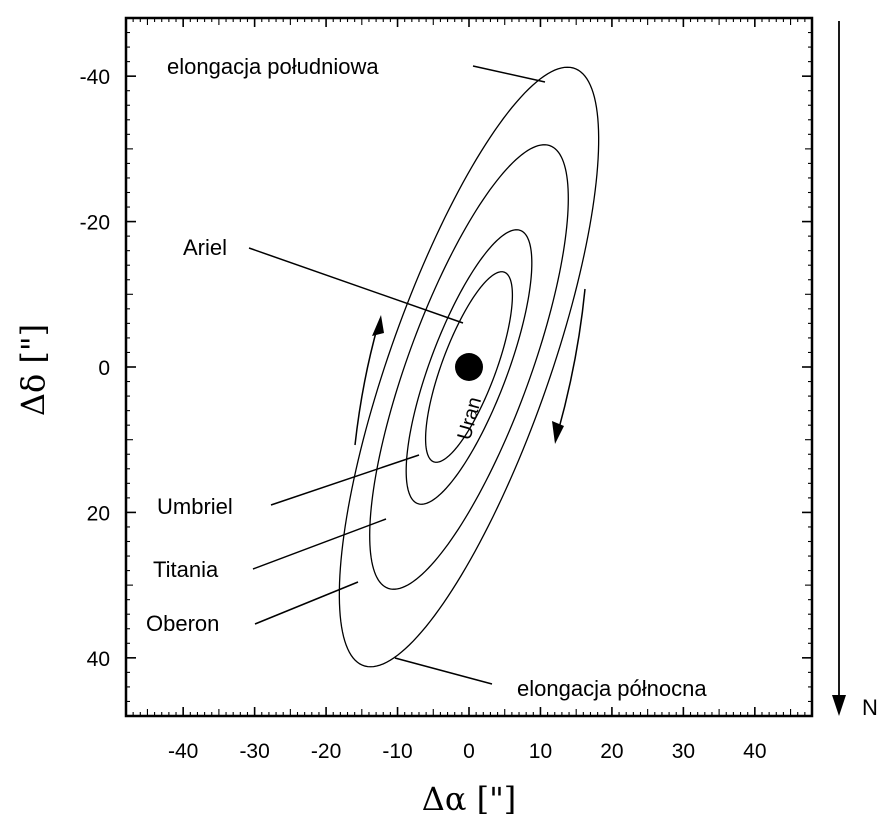 The width and height of the screenshot is (885, 821). I want to click on y-axis-title: Δδ ["], so click(33, 370).